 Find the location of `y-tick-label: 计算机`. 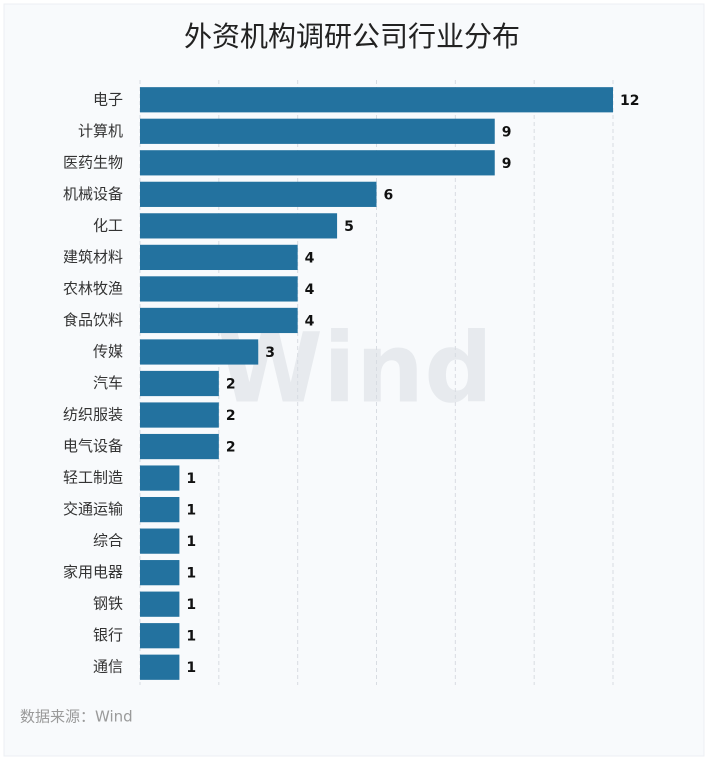

y-tick-label: 计算机 is located at coordinates (100, 131).